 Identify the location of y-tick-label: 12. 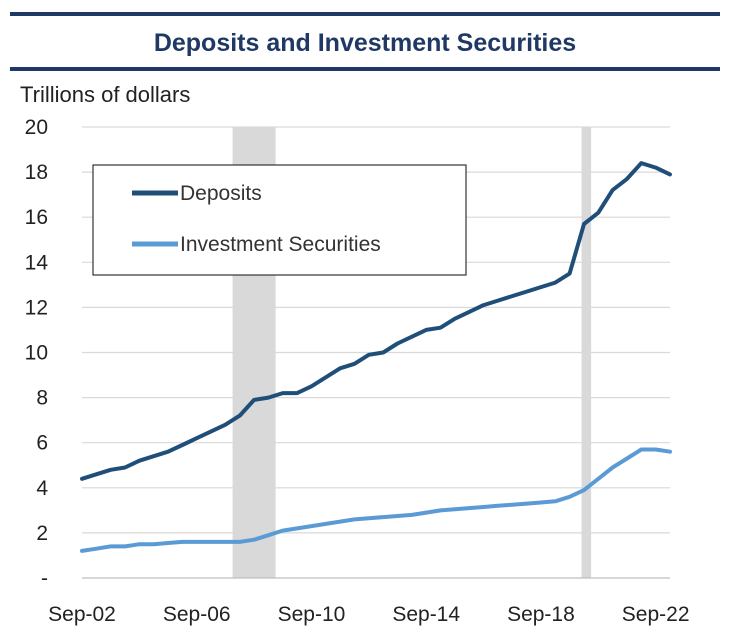
(36, 307).